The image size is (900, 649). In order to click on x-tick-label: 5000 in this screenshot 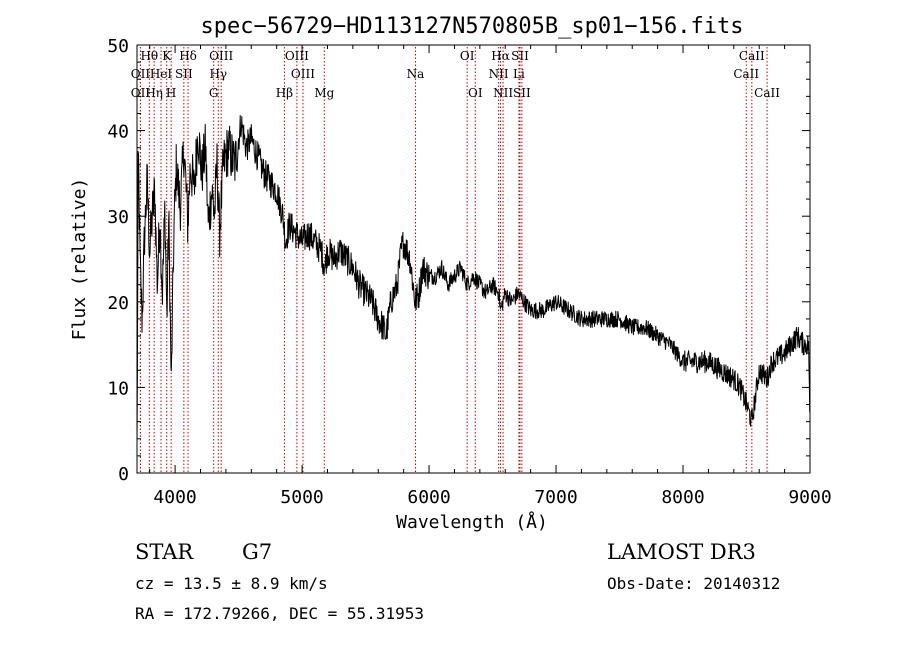, I will do `click(301, 497)`.